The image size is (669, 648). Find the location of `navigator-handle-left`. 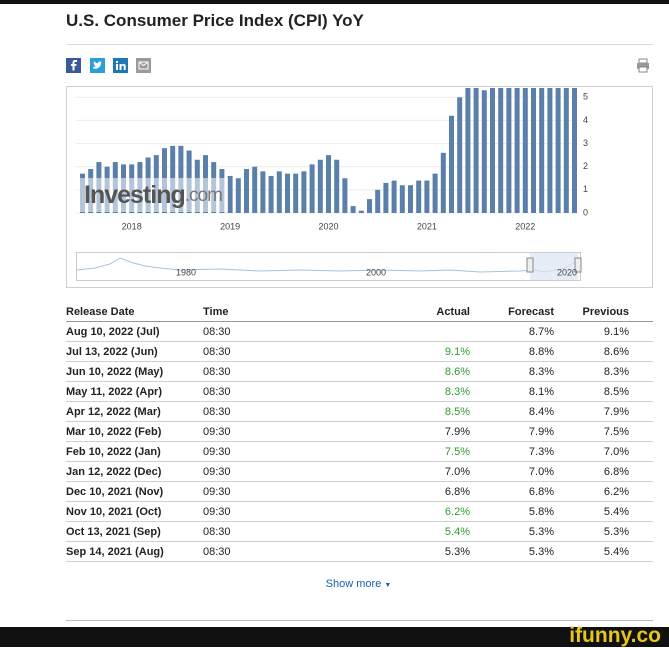

navigator-handle-left is located at coordinates (530, 265).